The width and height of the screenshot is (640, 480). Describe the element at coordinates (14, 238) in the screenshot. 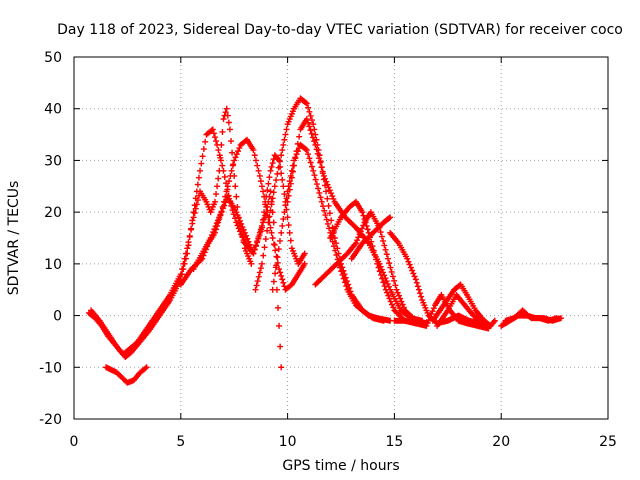

I see `y-axis-label: SDTVAR / TECUs` at that location.